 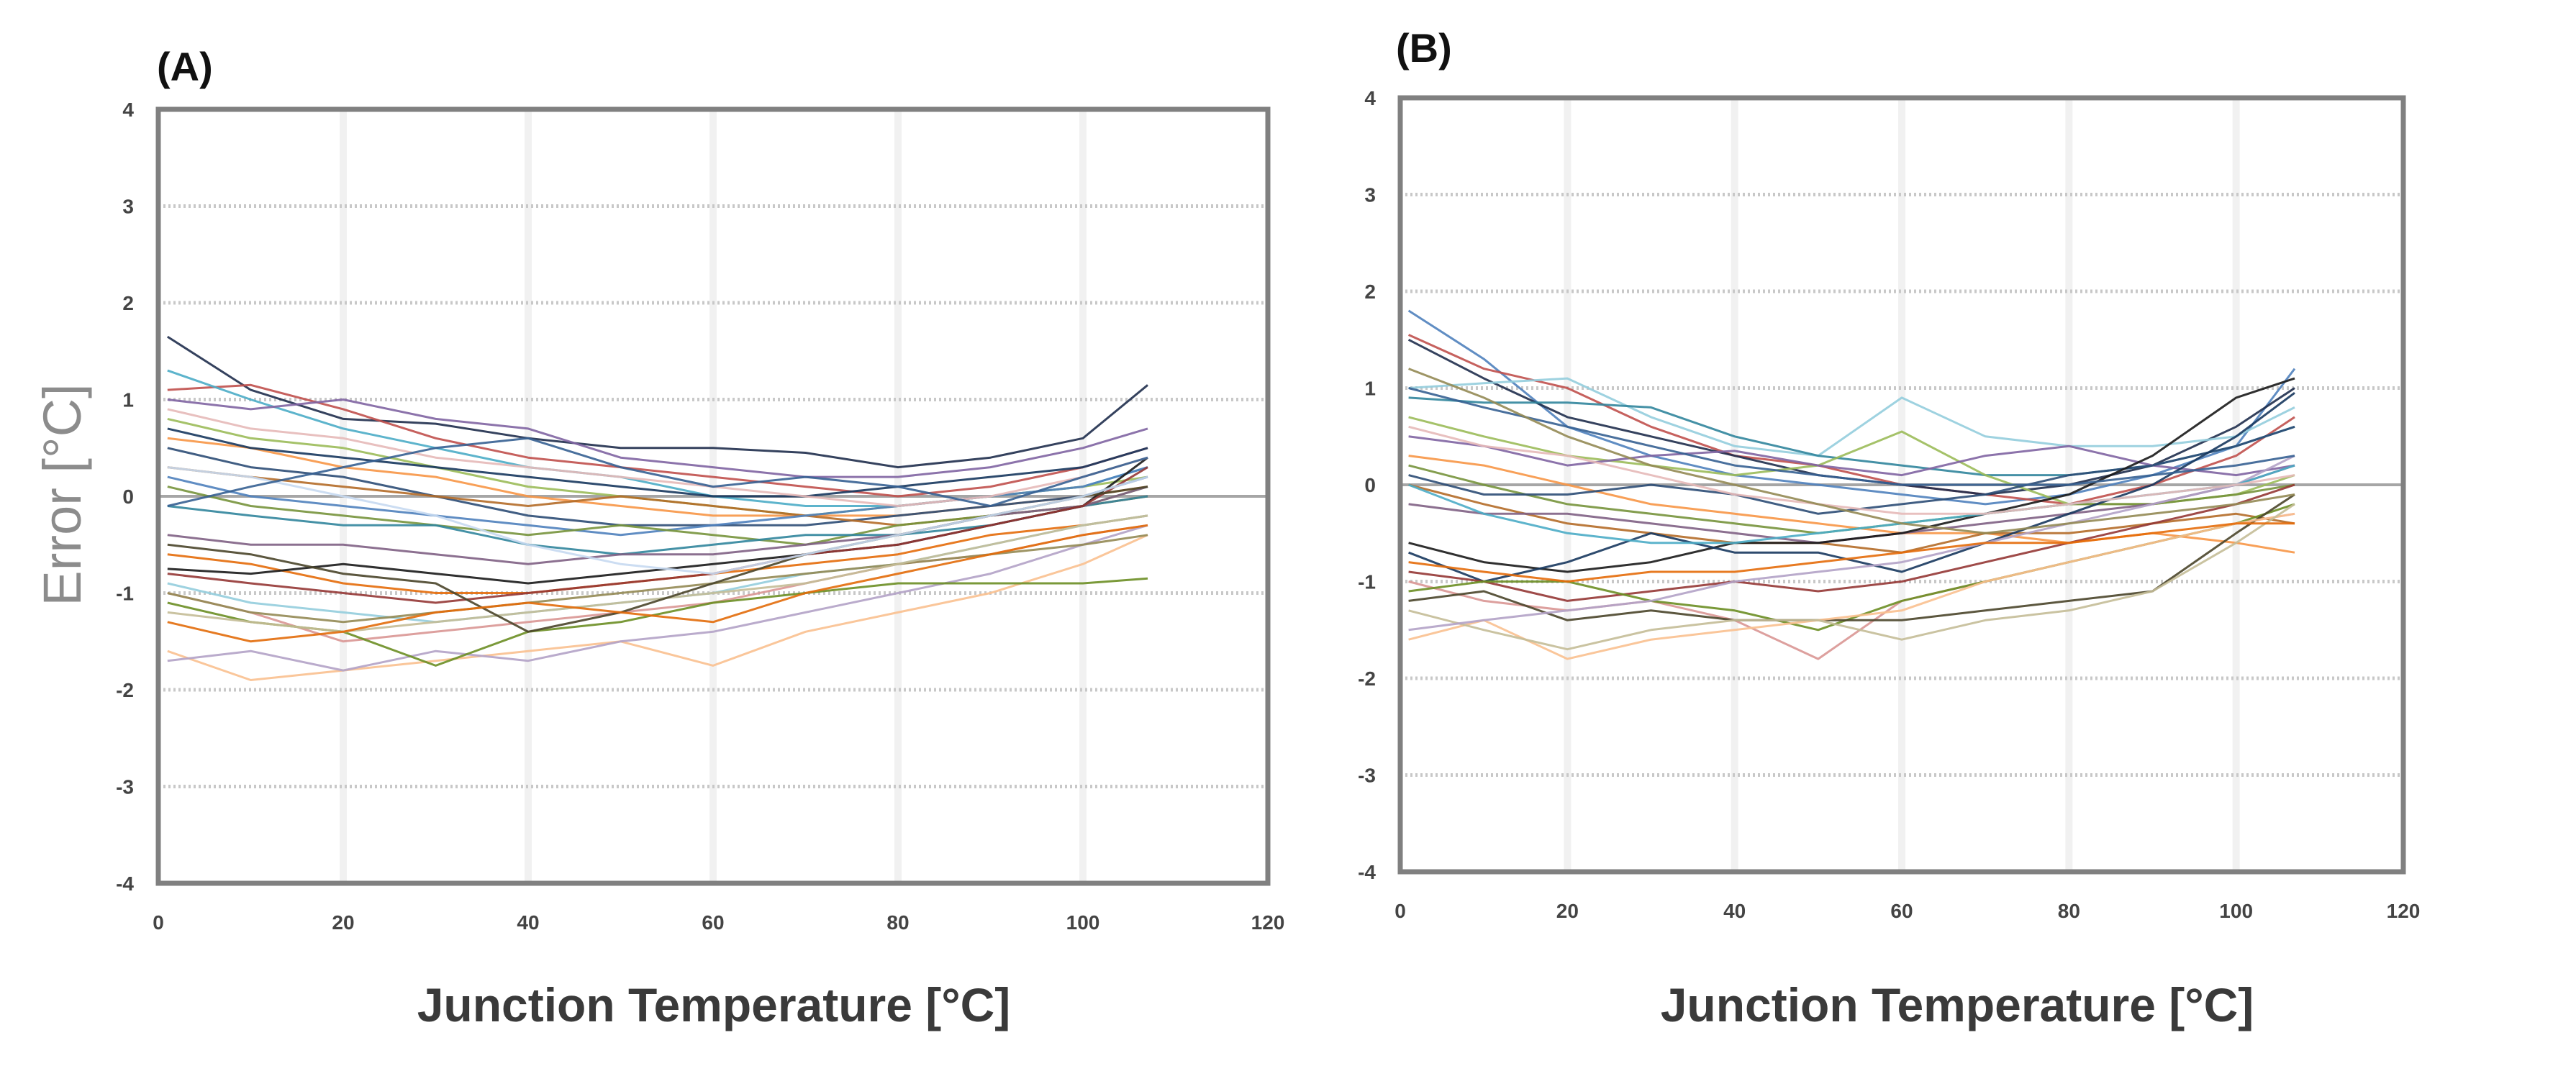 I want to click on panel-a-y-tick-label: -1, so click(x=125, y=594).